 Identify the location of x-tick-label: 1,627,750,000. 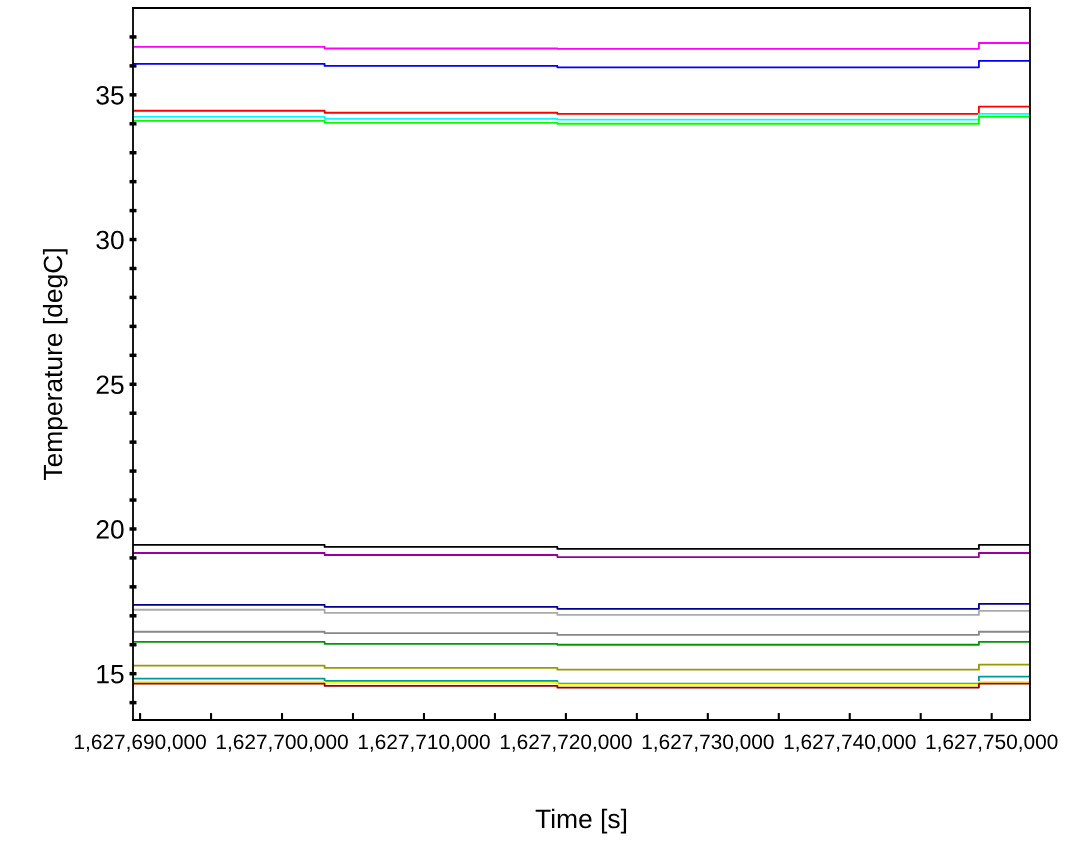
(992, 743).